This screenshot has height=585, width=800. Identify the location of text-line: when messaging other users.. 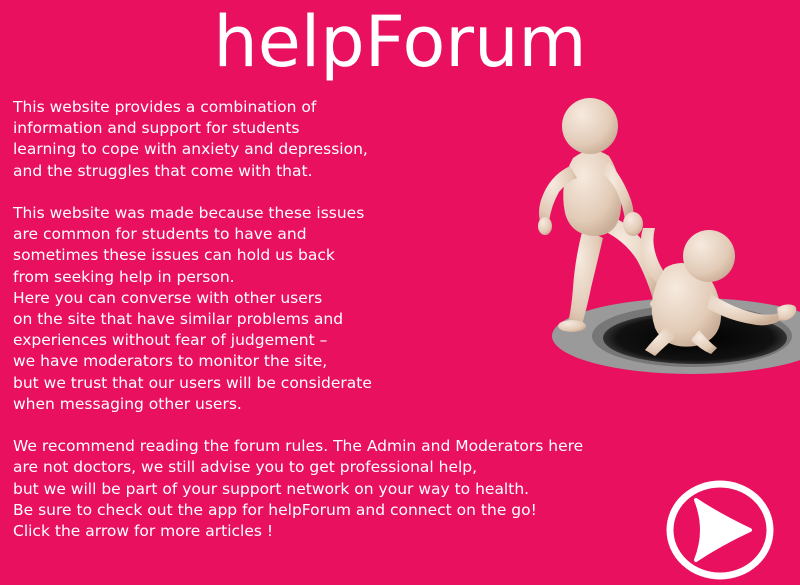
(127, 403).